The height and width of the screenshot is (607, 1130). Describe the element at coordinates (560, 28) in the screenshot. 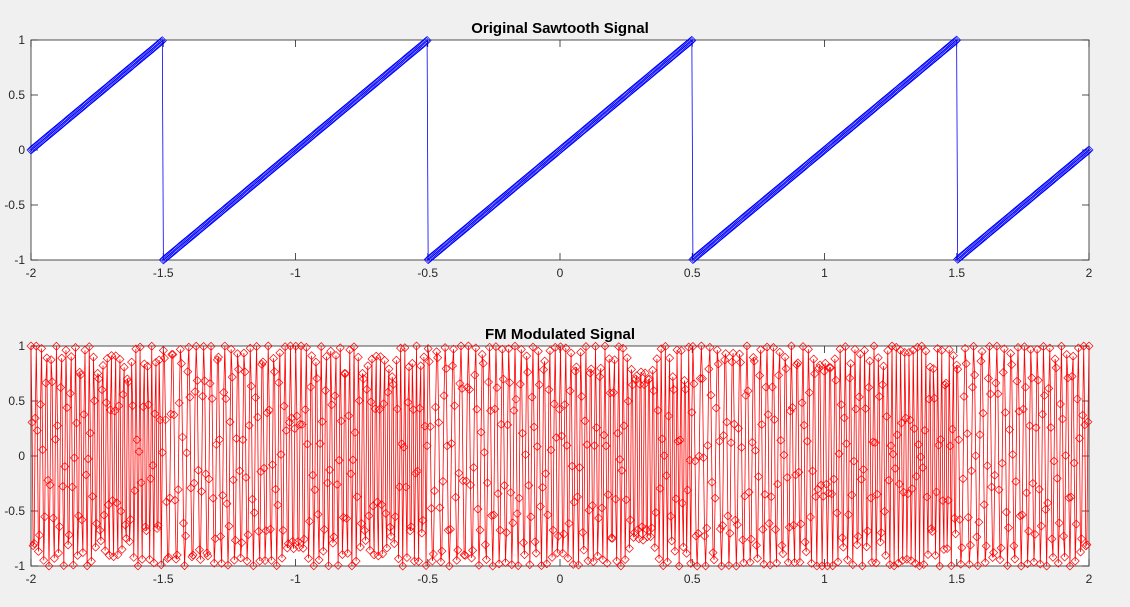

I see `chart-title: Original Sawtooth Signal` at that location.